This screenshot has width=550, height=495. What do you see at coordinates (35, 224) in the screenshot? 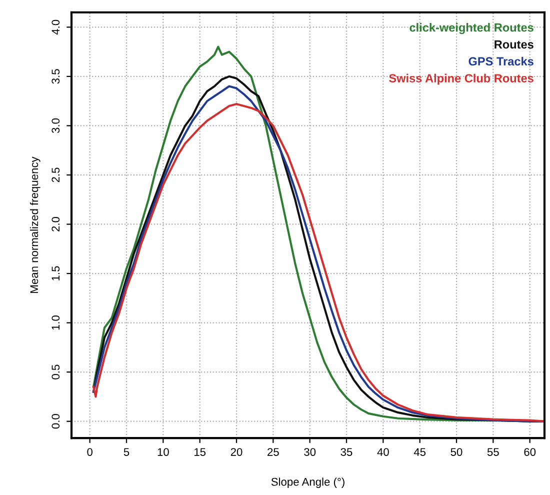
I see `y-axis-title: Mean normalized frequency` at bounding box center [35, 224].